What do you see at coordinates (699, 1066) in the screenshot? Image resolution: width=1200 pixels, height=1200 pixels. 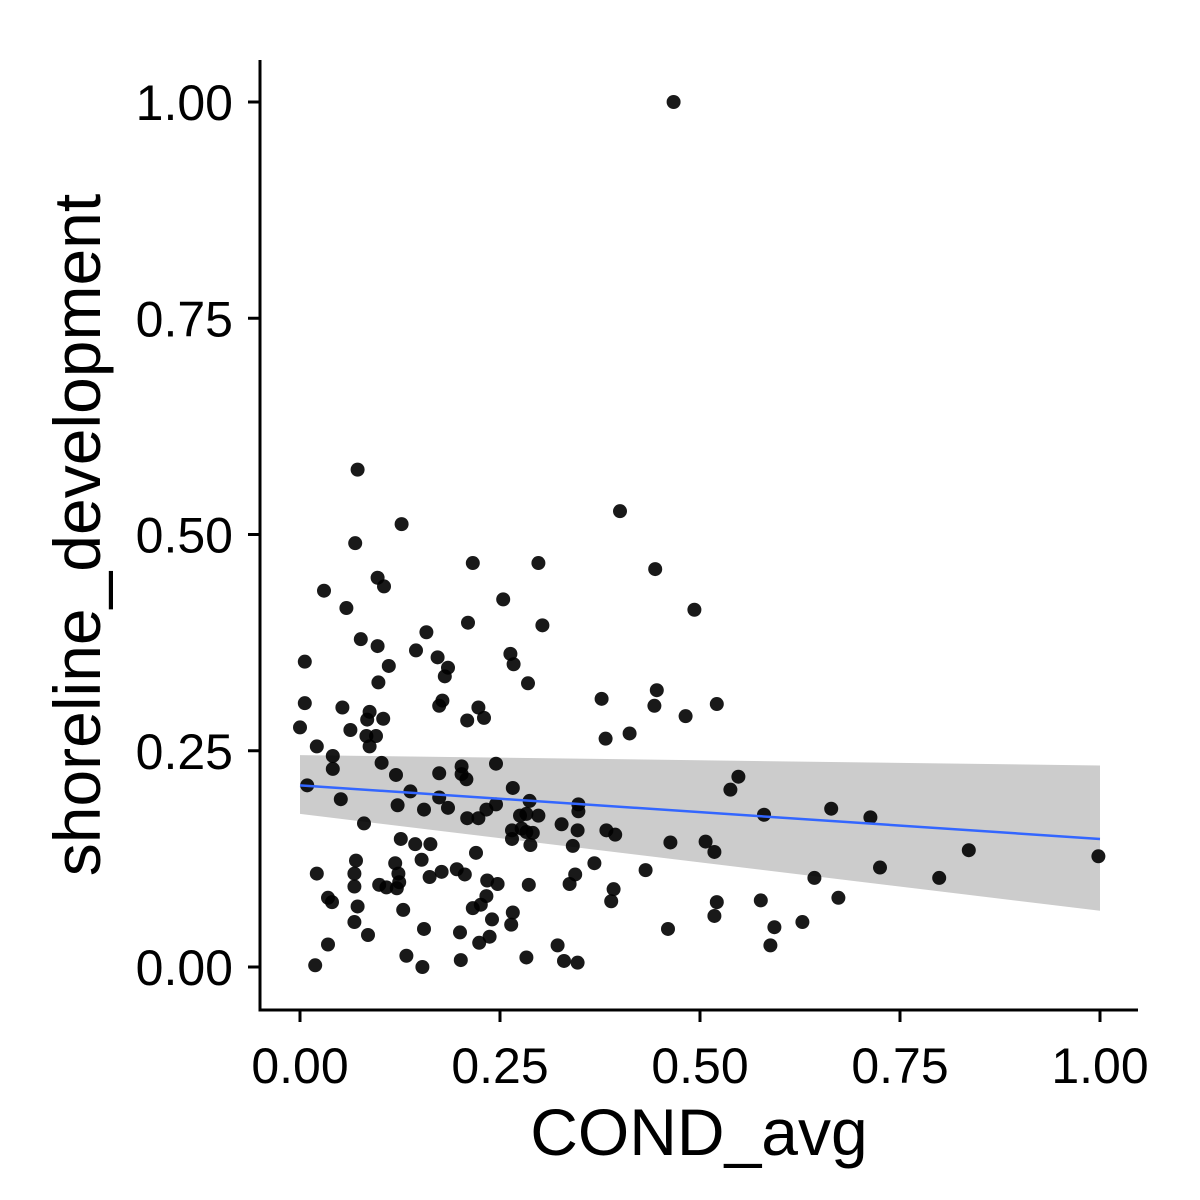 I see `x-tick-label: 0.50` at bounding box center [699, 1066].